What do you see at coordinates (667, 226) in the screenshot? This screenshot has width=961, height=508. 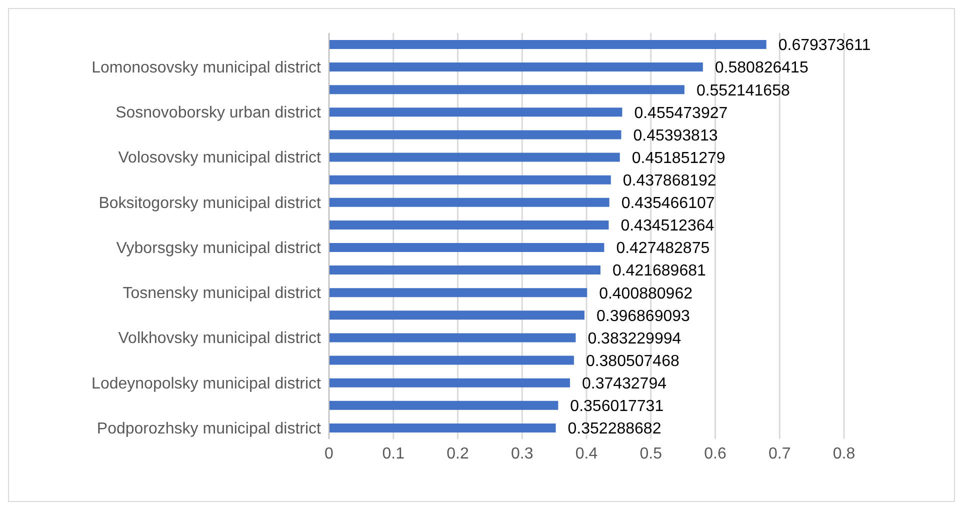 I see `data-label: 0.434512364` at bounding box center [667, 226].